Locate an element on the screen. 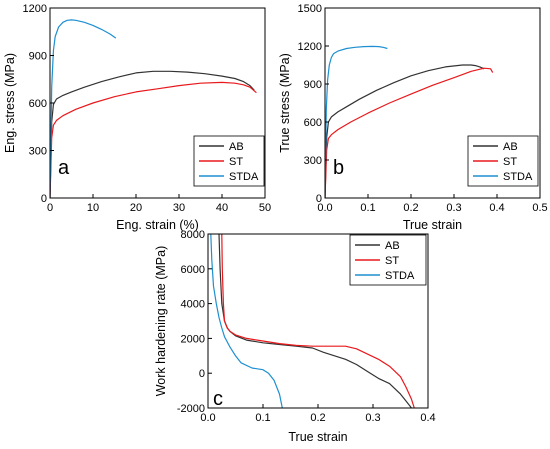  y-tick-label: 1500 is located at coordinates (310, 9).